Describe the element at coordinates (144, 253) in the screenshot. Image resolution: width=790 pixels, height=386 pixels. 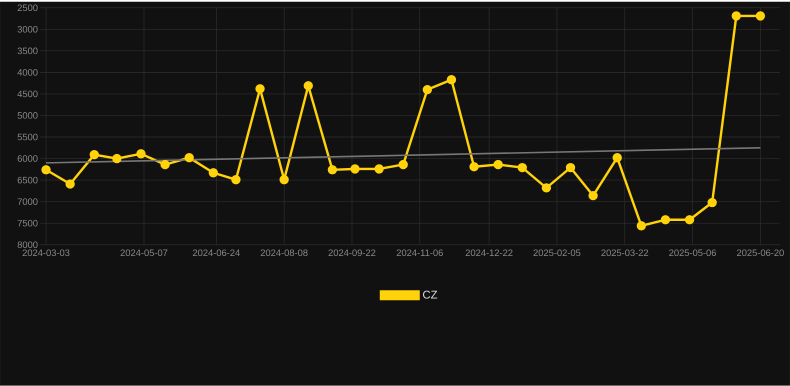
I see `x-tick-label: 2024-05-07` at that location.